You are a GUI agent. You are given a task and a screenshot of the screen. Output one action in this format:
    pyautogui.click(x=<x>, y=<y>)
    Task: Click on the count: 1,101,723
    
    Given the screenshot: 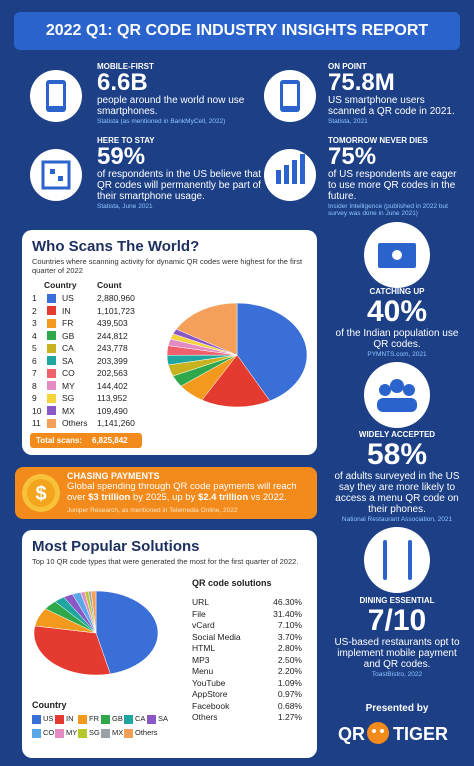 What is the action you would take?
    pyautogui.click(x=116, y=310)
    